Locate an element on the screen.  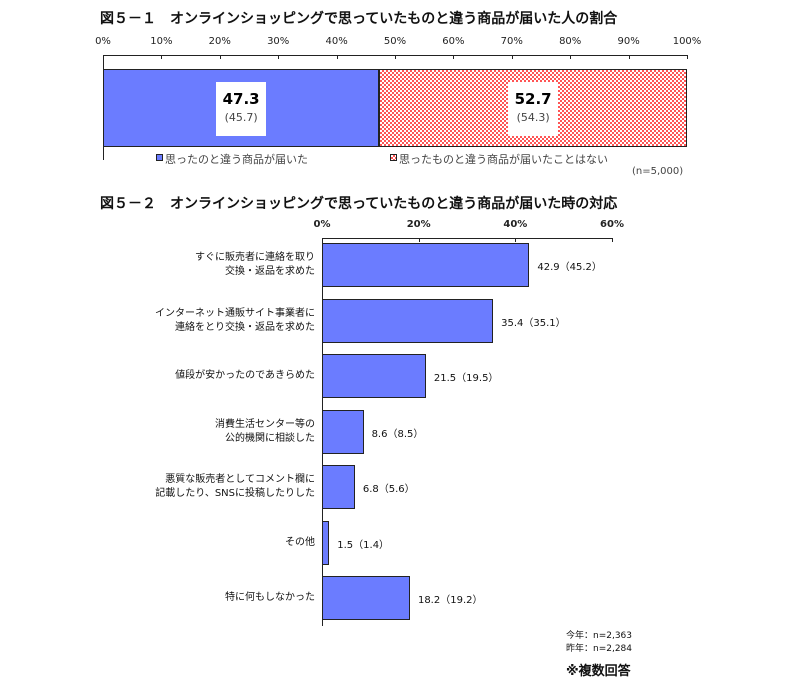
chart1-data-label: 47.3 (45.7) is located at coordinates (241, 109).